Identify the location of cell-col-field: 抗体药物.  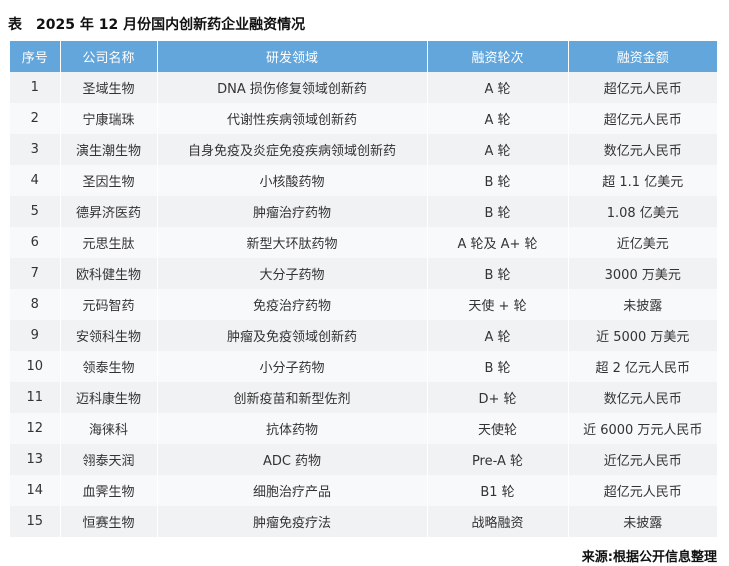
(291, 428).